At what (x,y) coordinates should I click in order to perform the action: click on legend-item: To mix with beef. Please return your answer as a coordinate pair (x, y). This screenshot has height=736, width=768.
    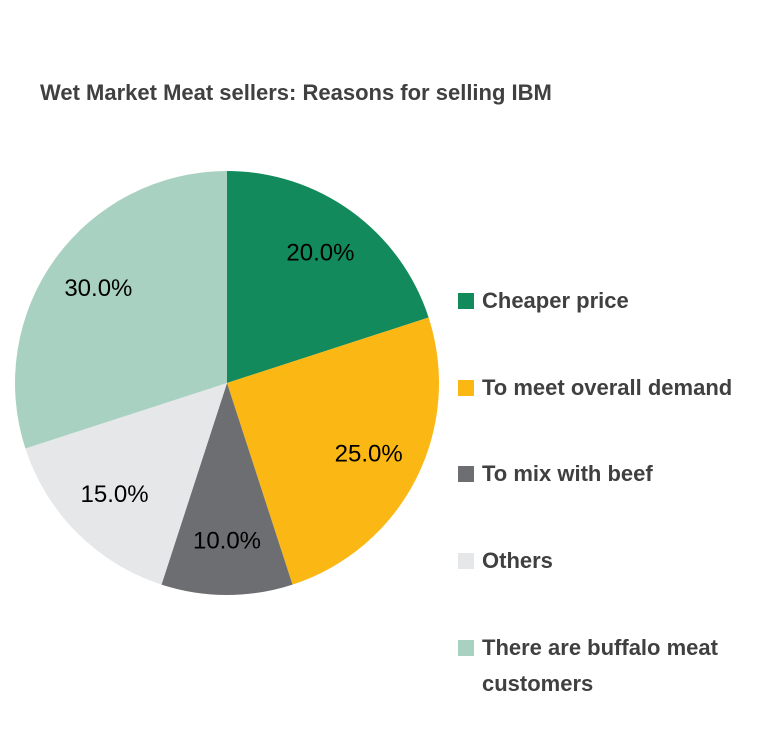
    Looking at the image, I should click on (608, 474).